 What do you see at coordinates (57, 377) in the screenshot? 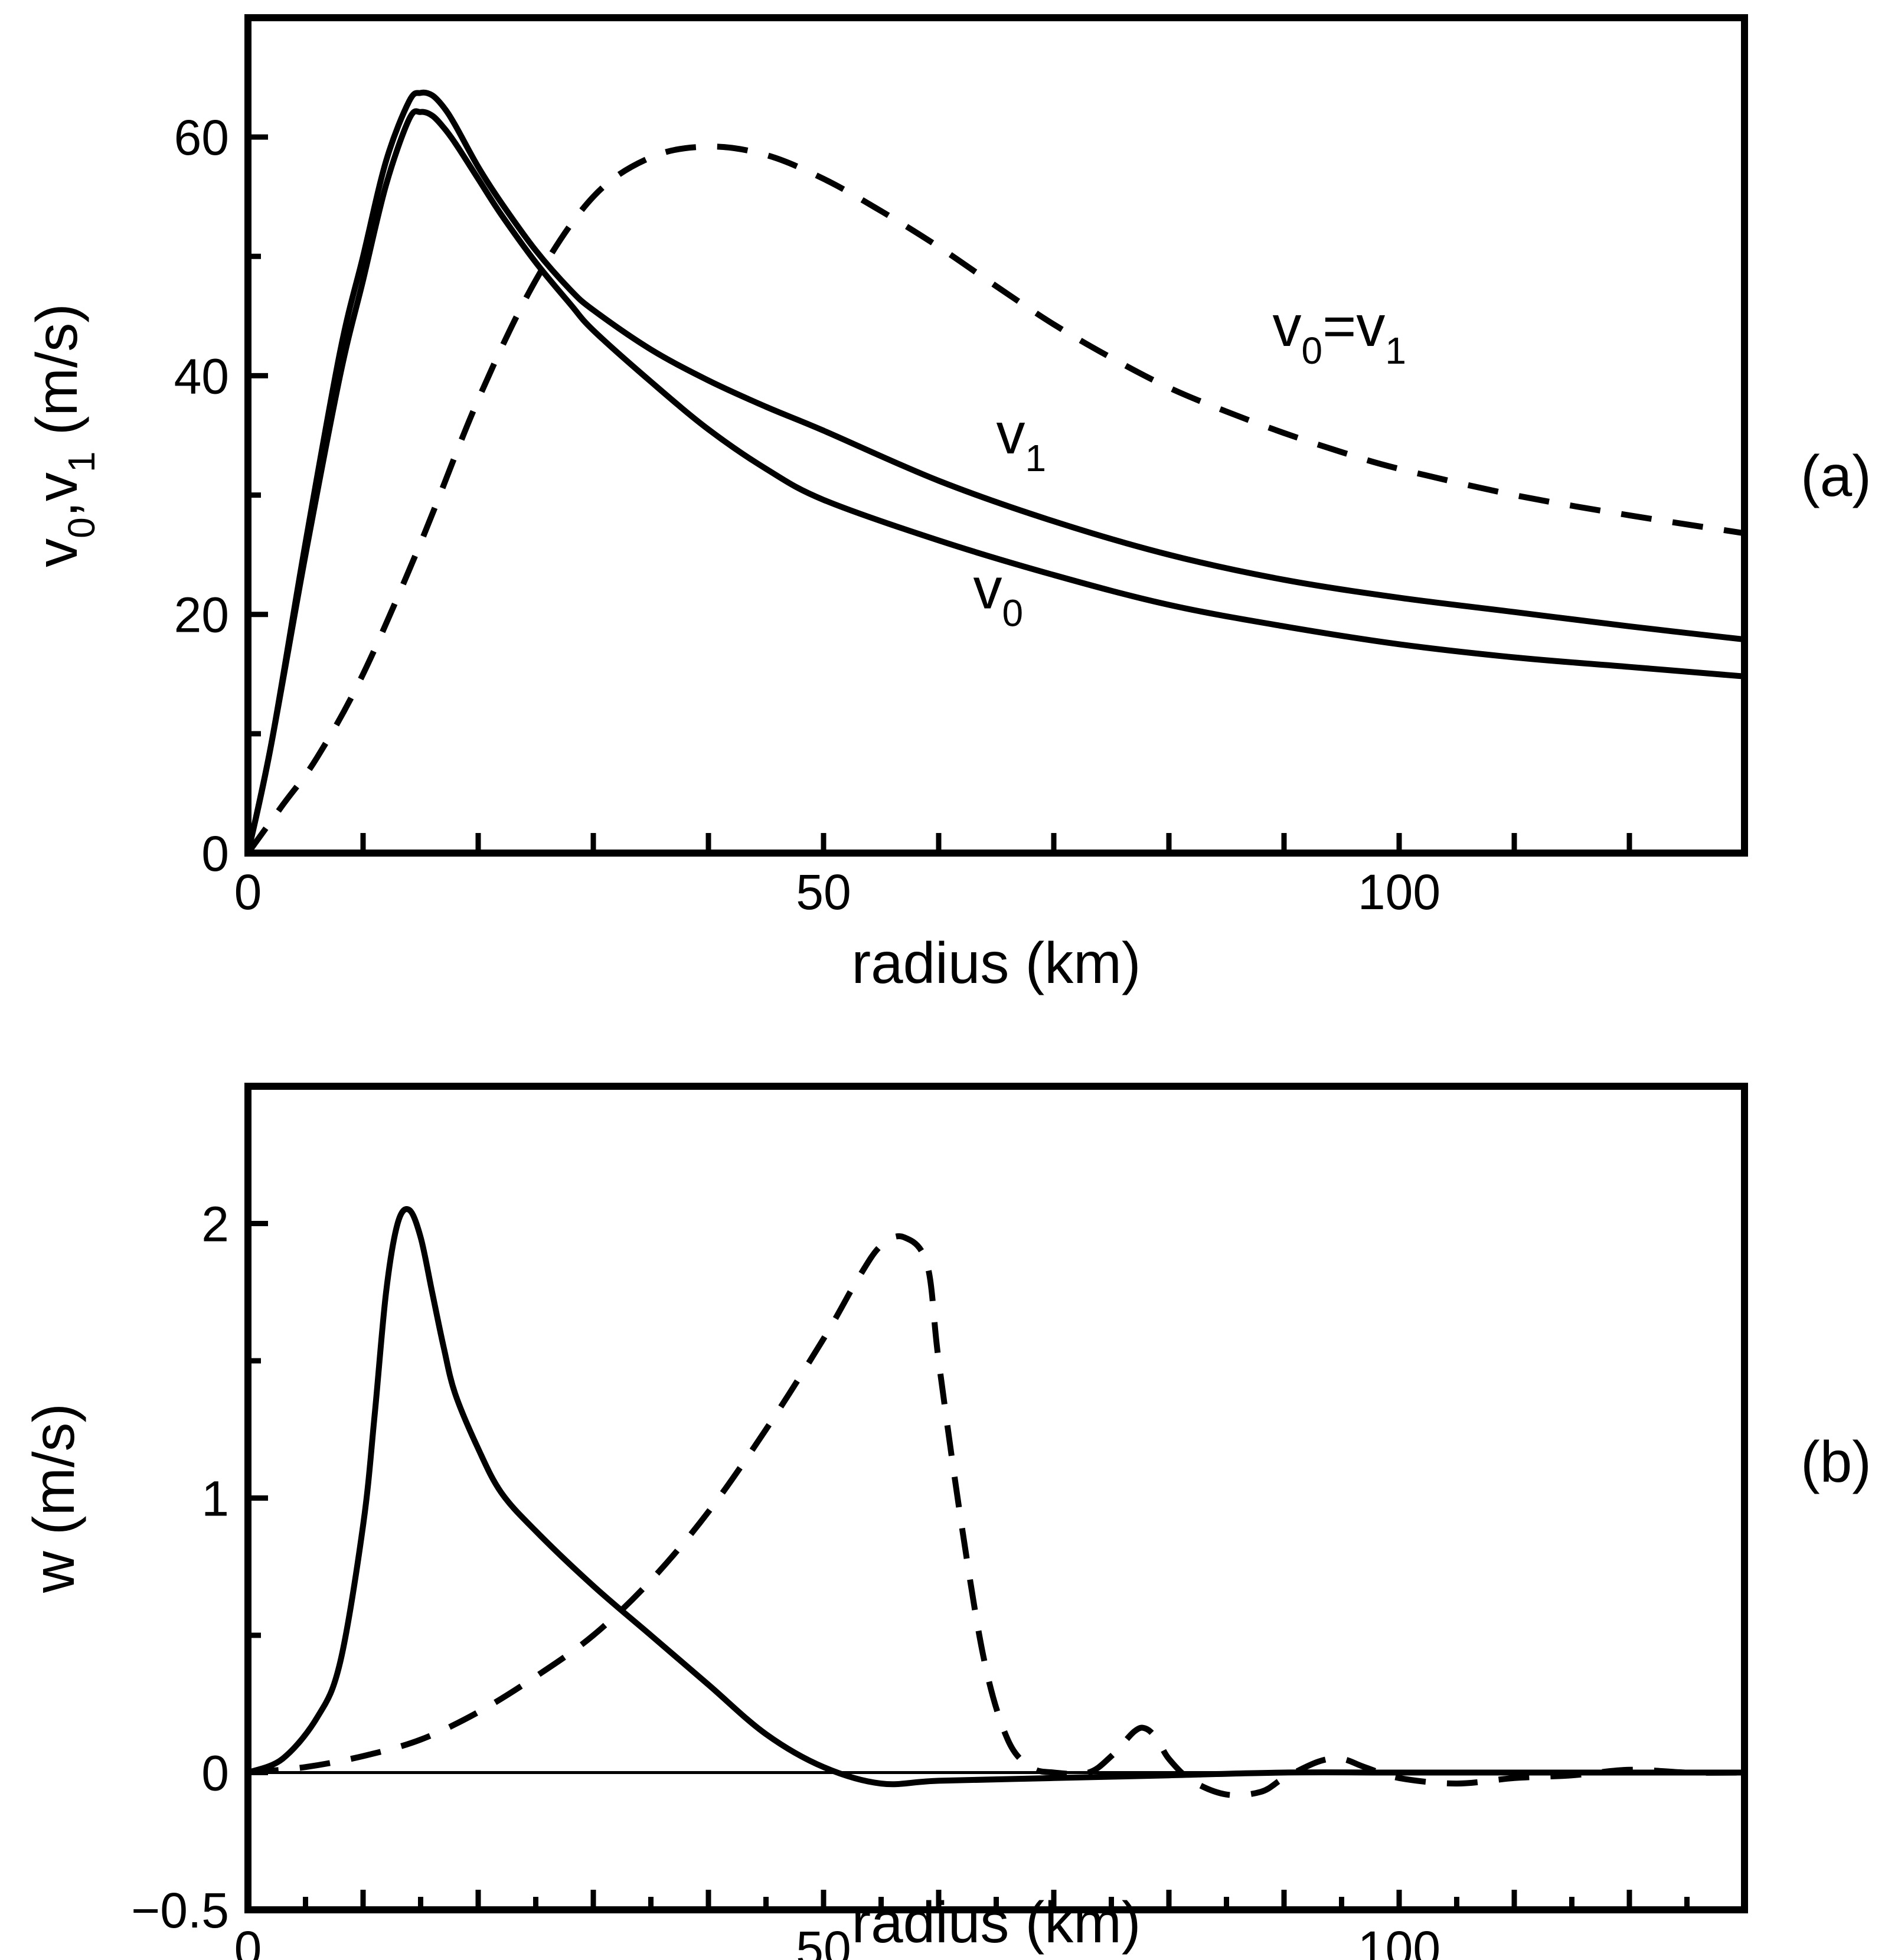
I see `y-axis-title-part: (m/s)` at bounding box center [57, 377].